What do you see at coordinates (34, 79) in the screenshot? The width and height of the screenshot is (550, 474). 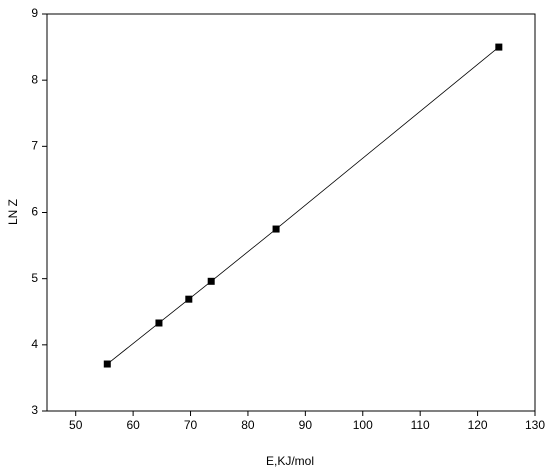 I see `y-tick-label: 8` at bounding box center [34, 79].